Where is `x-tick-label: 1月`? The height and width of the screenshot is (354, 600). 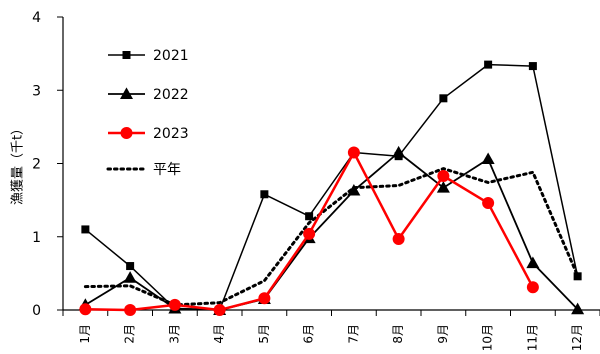
x-tick-label: 1月 is located at coordinates (85, 334).